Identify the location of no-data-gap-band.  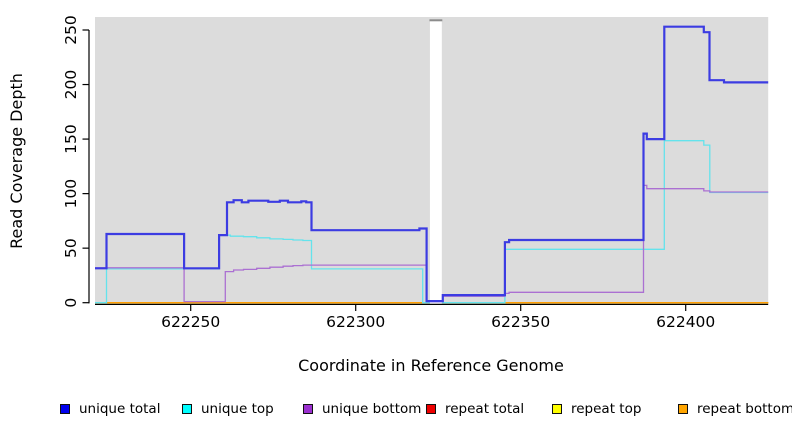
(435, 162).